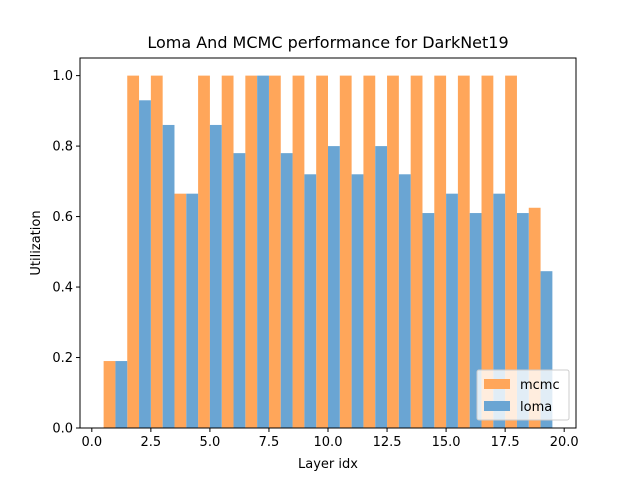 The height and width of the screenshot is (480, 640). I want to click on x-tick-label: 5.0, so click(210, 442).